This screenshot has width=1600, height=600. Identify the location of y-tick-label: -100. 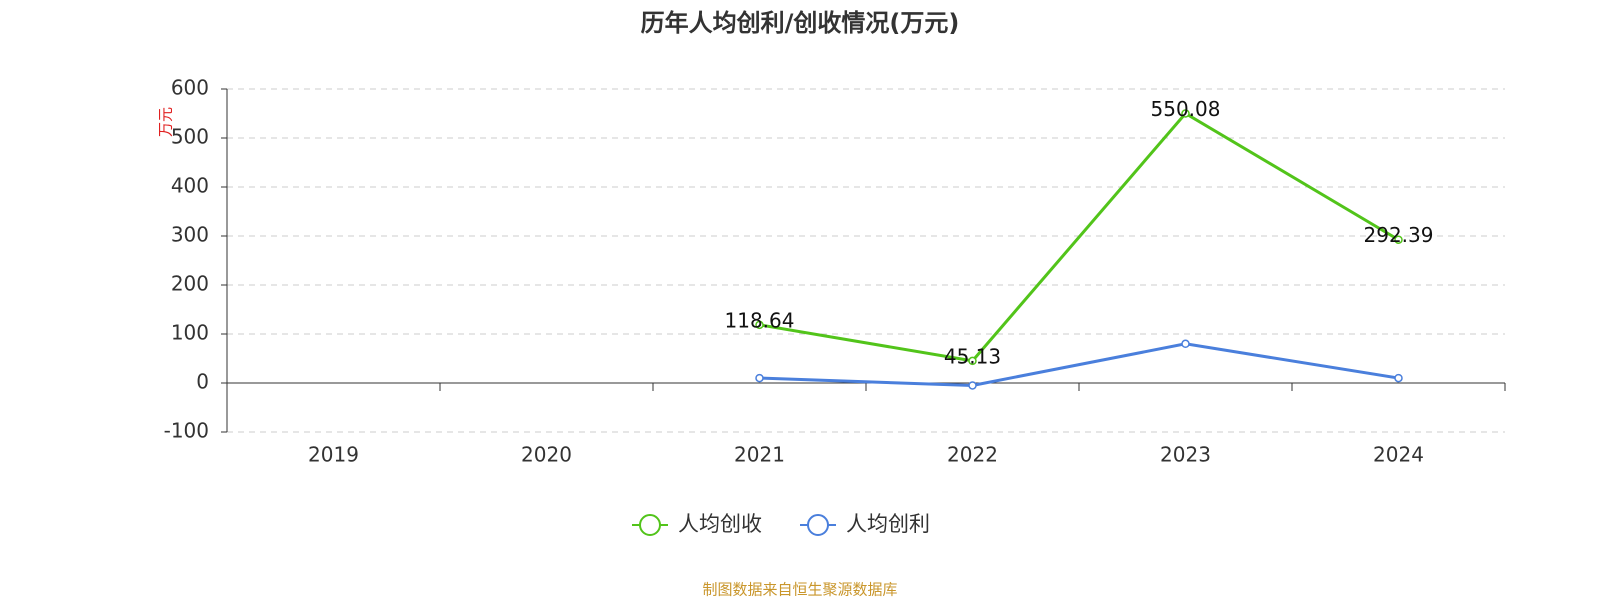
(186, 431).